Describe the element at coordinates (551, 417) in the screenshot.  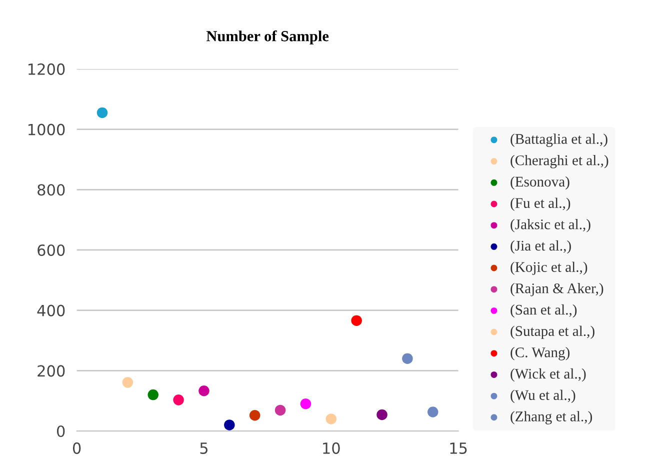
I see `legend-label: (Zhang et al.,)` at that location.